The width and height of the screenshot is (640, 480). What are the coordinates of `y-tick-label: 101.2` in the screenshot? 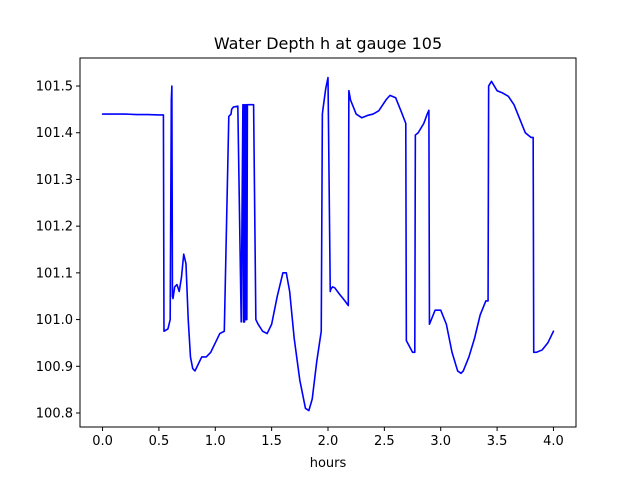 It's located at (54, 227).